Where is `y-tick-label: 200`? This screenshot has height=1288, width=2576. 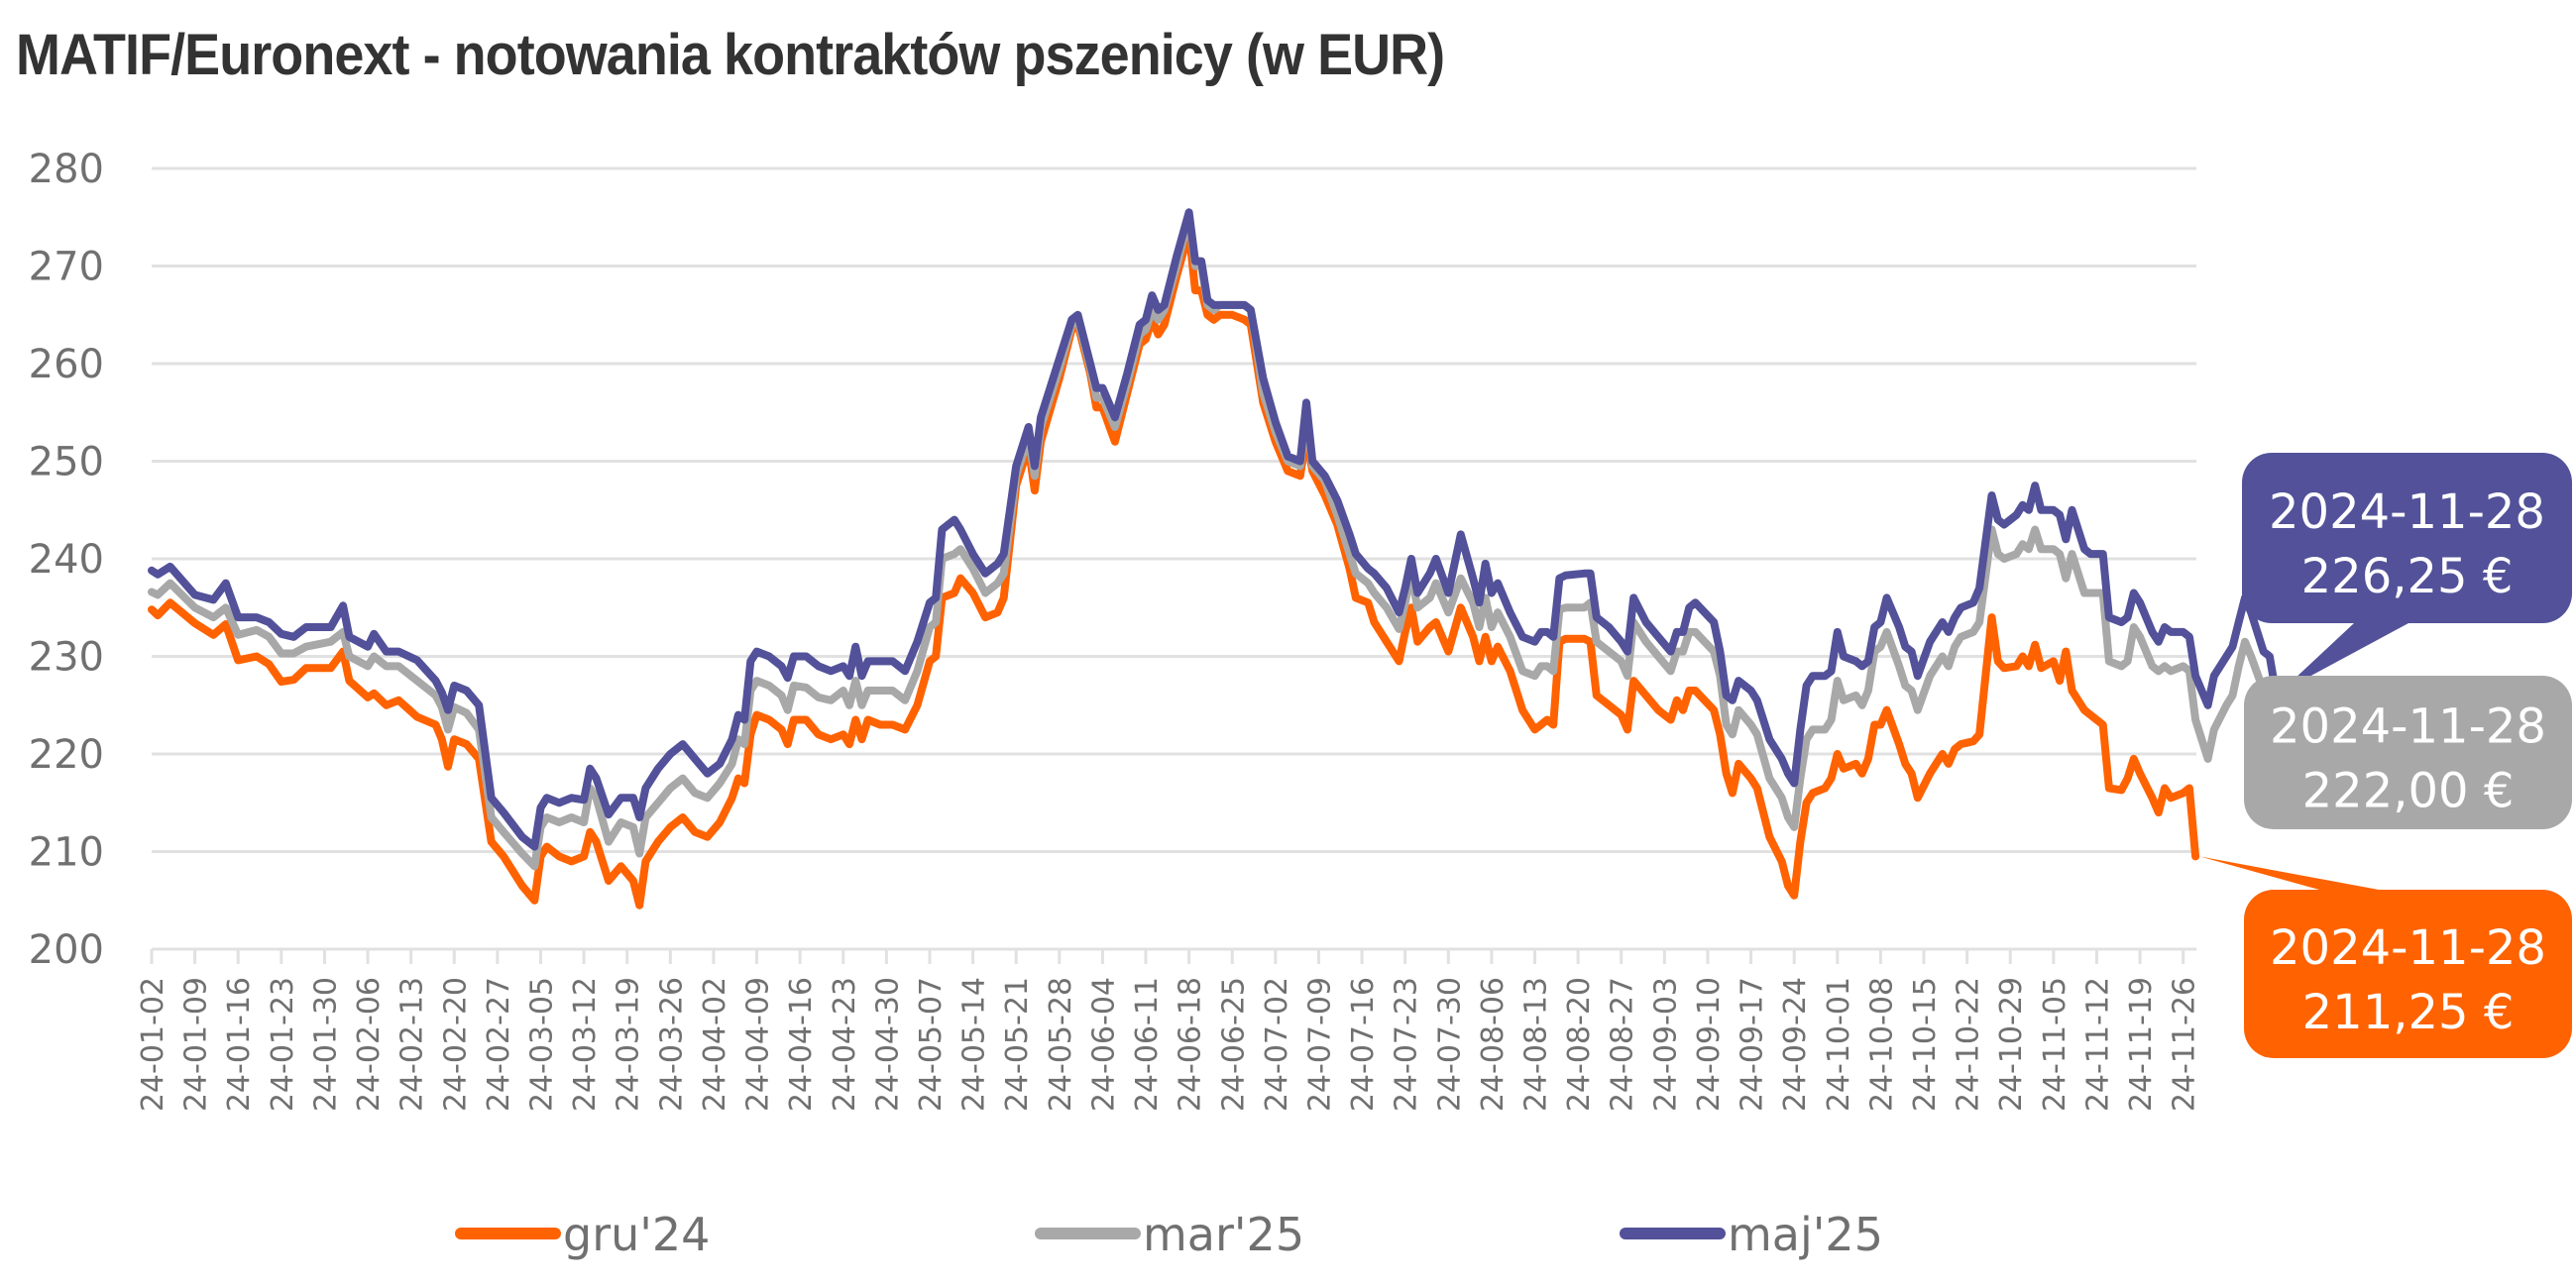 y-tick-label: 200 is located at coordinates (66, 950).